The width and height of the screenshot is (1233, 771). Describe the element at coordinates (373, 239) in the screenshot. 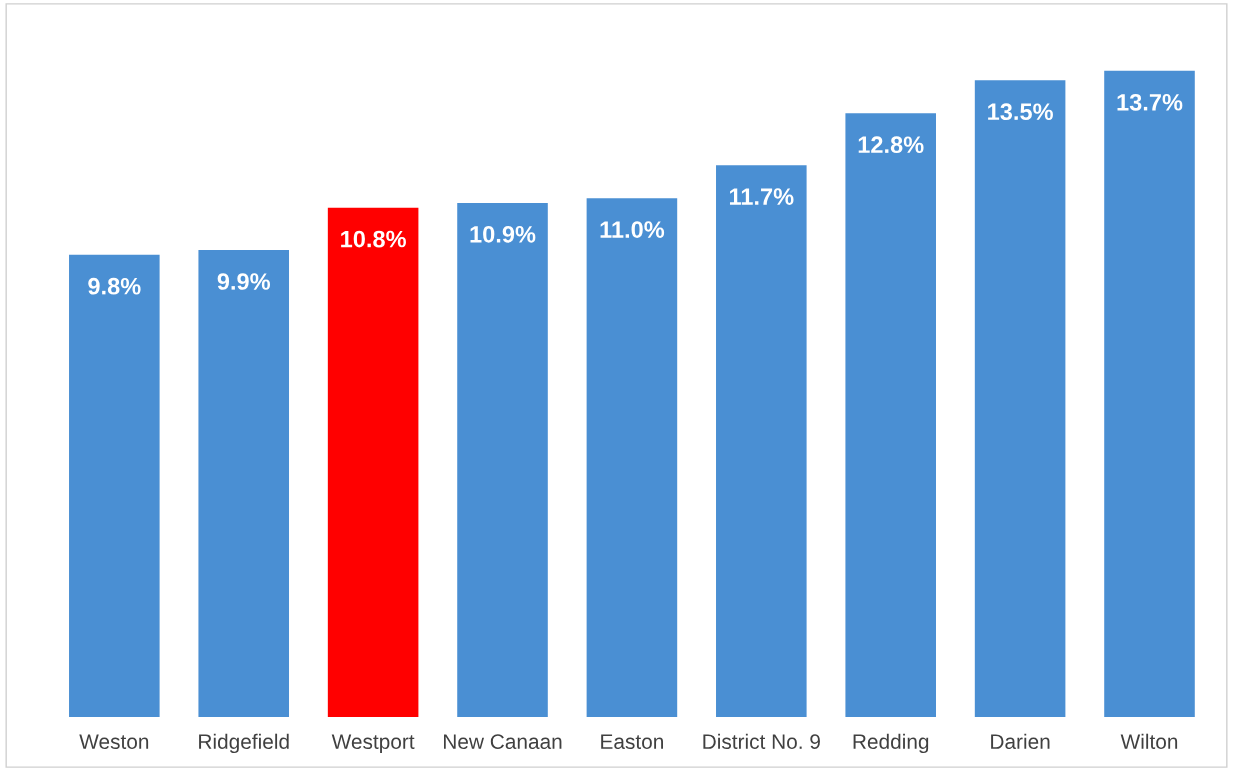

I see `data-label: 10.8%` at that location.